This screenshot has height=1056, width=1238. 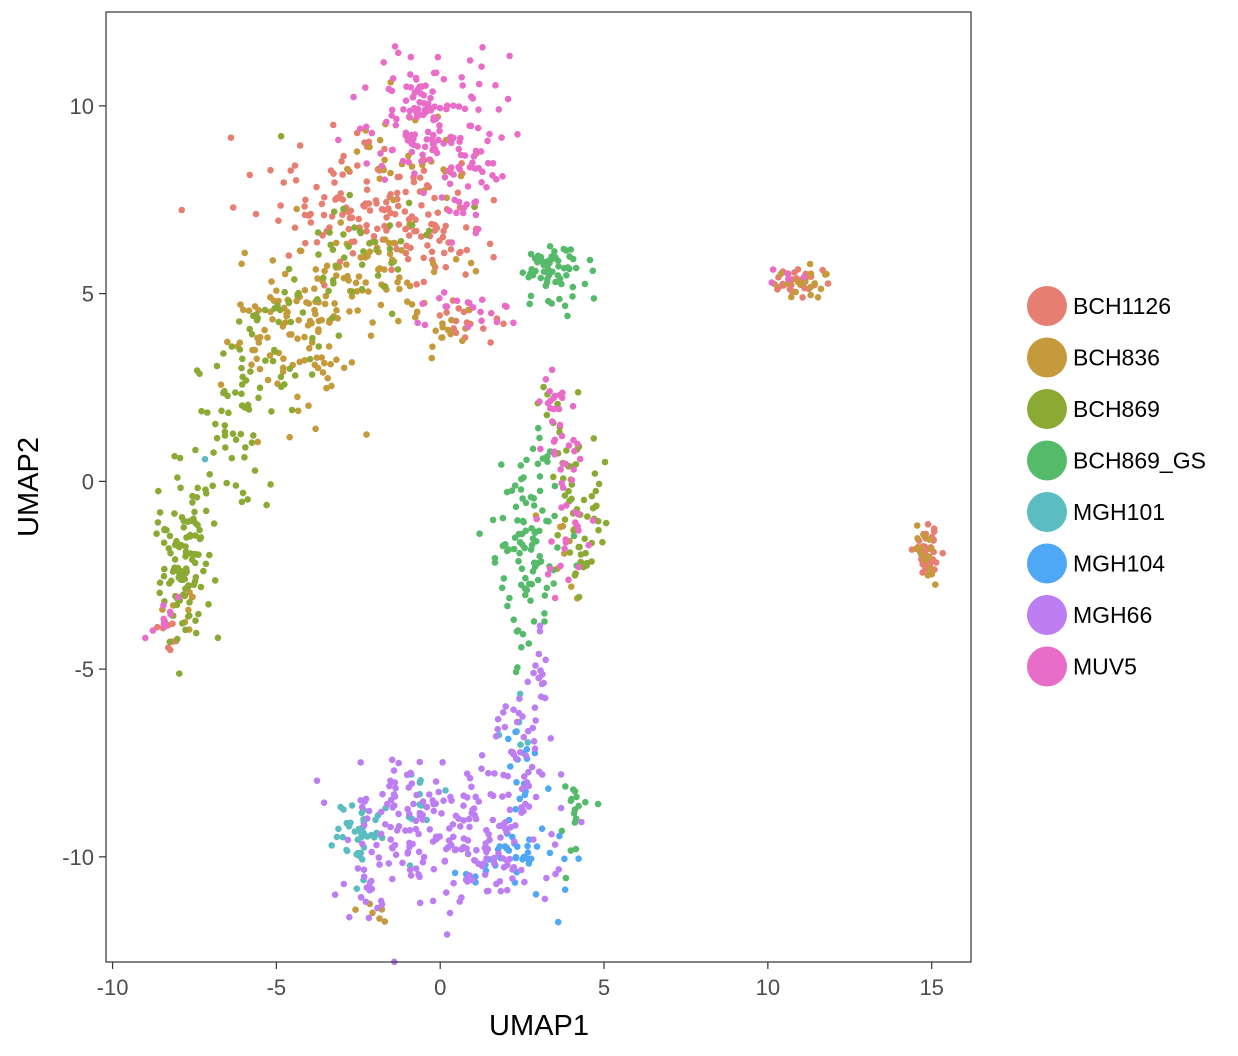 I want to click on y-tick-label: -5, so click(x=84, y=669).